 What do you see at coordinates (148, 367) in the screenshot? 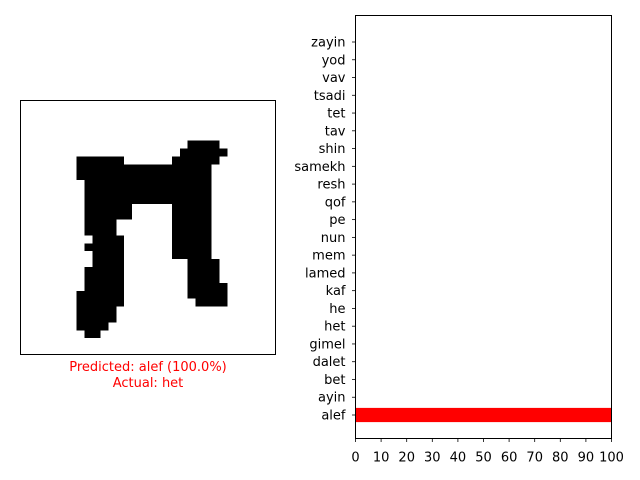
I see `predicted-label: Predicted: alef (100.0%)` at bounding box center [148, 367].